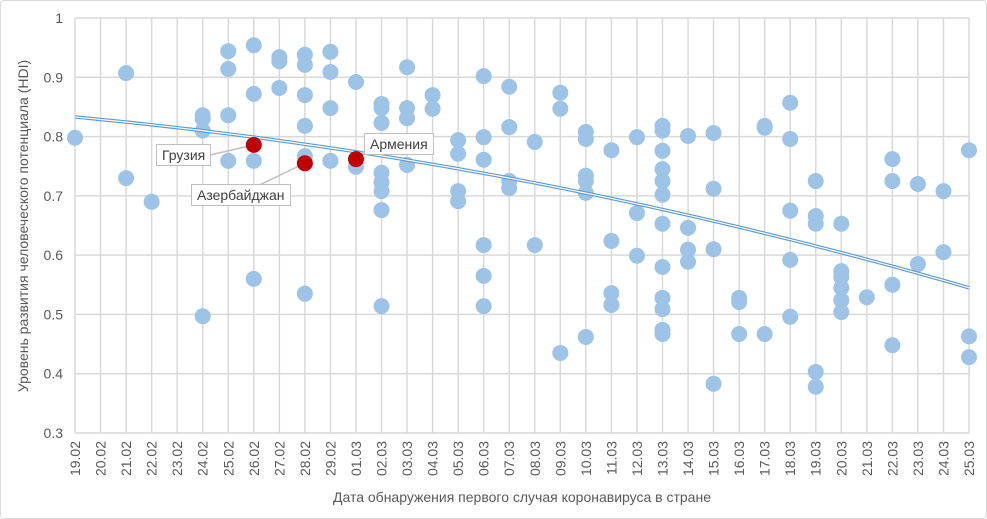 The width and height of the screenshot is (987, 519). Describe the element at coordinates (662, 458) in the screenshot. I see `x-tick-label: 13.03` at that location.